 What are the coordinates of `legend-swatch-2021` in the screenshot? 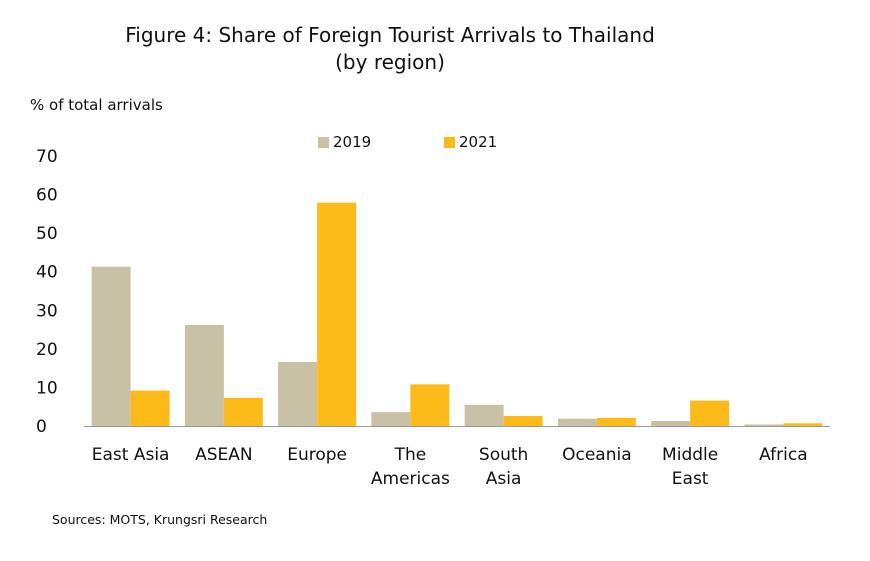 It's located at (449, 142).